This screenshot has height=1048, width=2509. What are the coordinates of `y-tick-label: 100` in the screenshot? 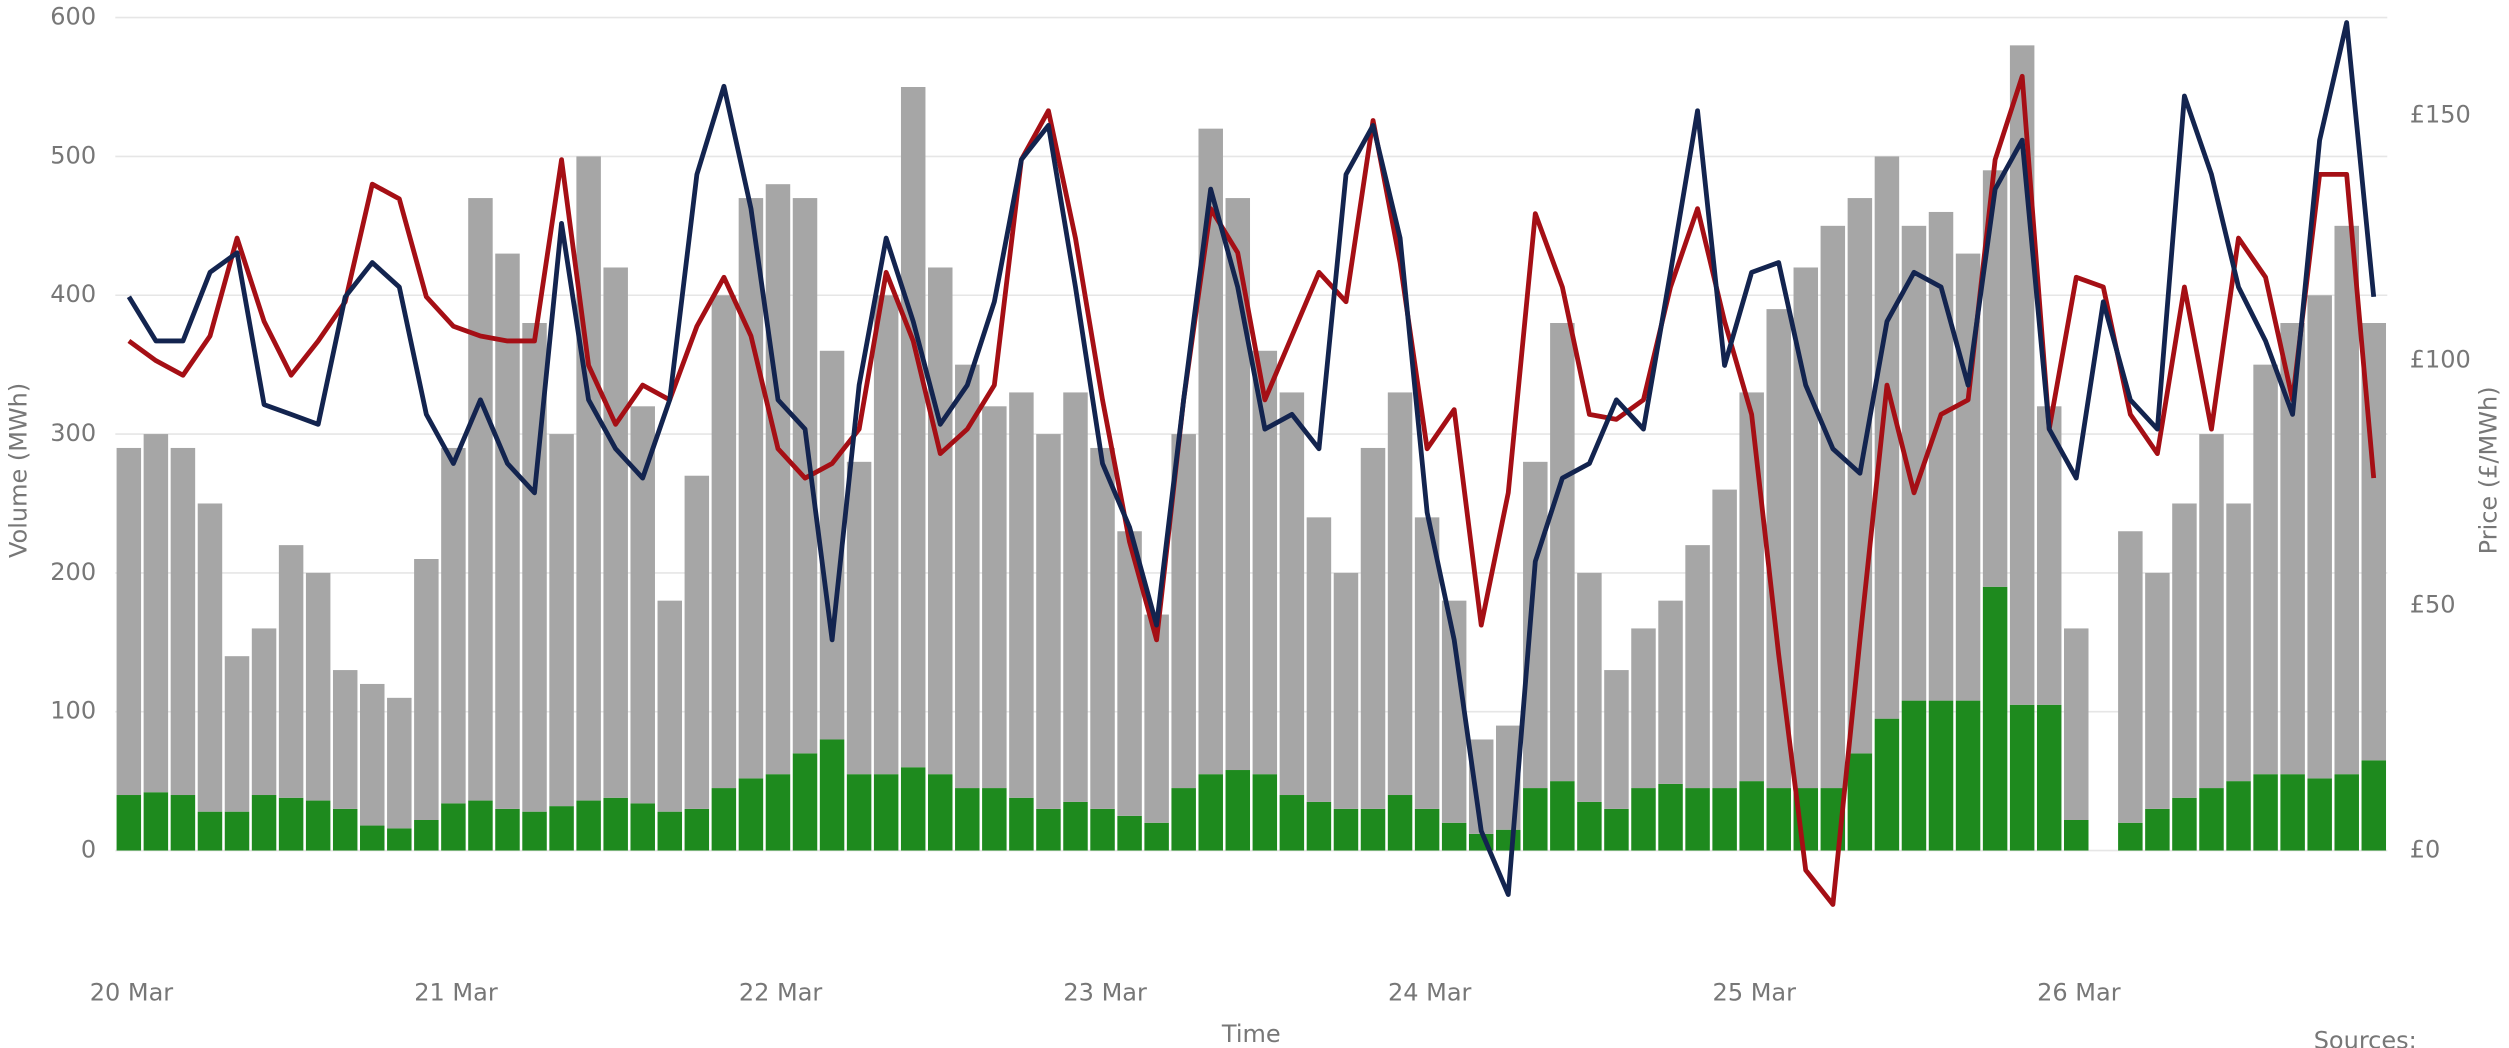 It's located at (73, 711).